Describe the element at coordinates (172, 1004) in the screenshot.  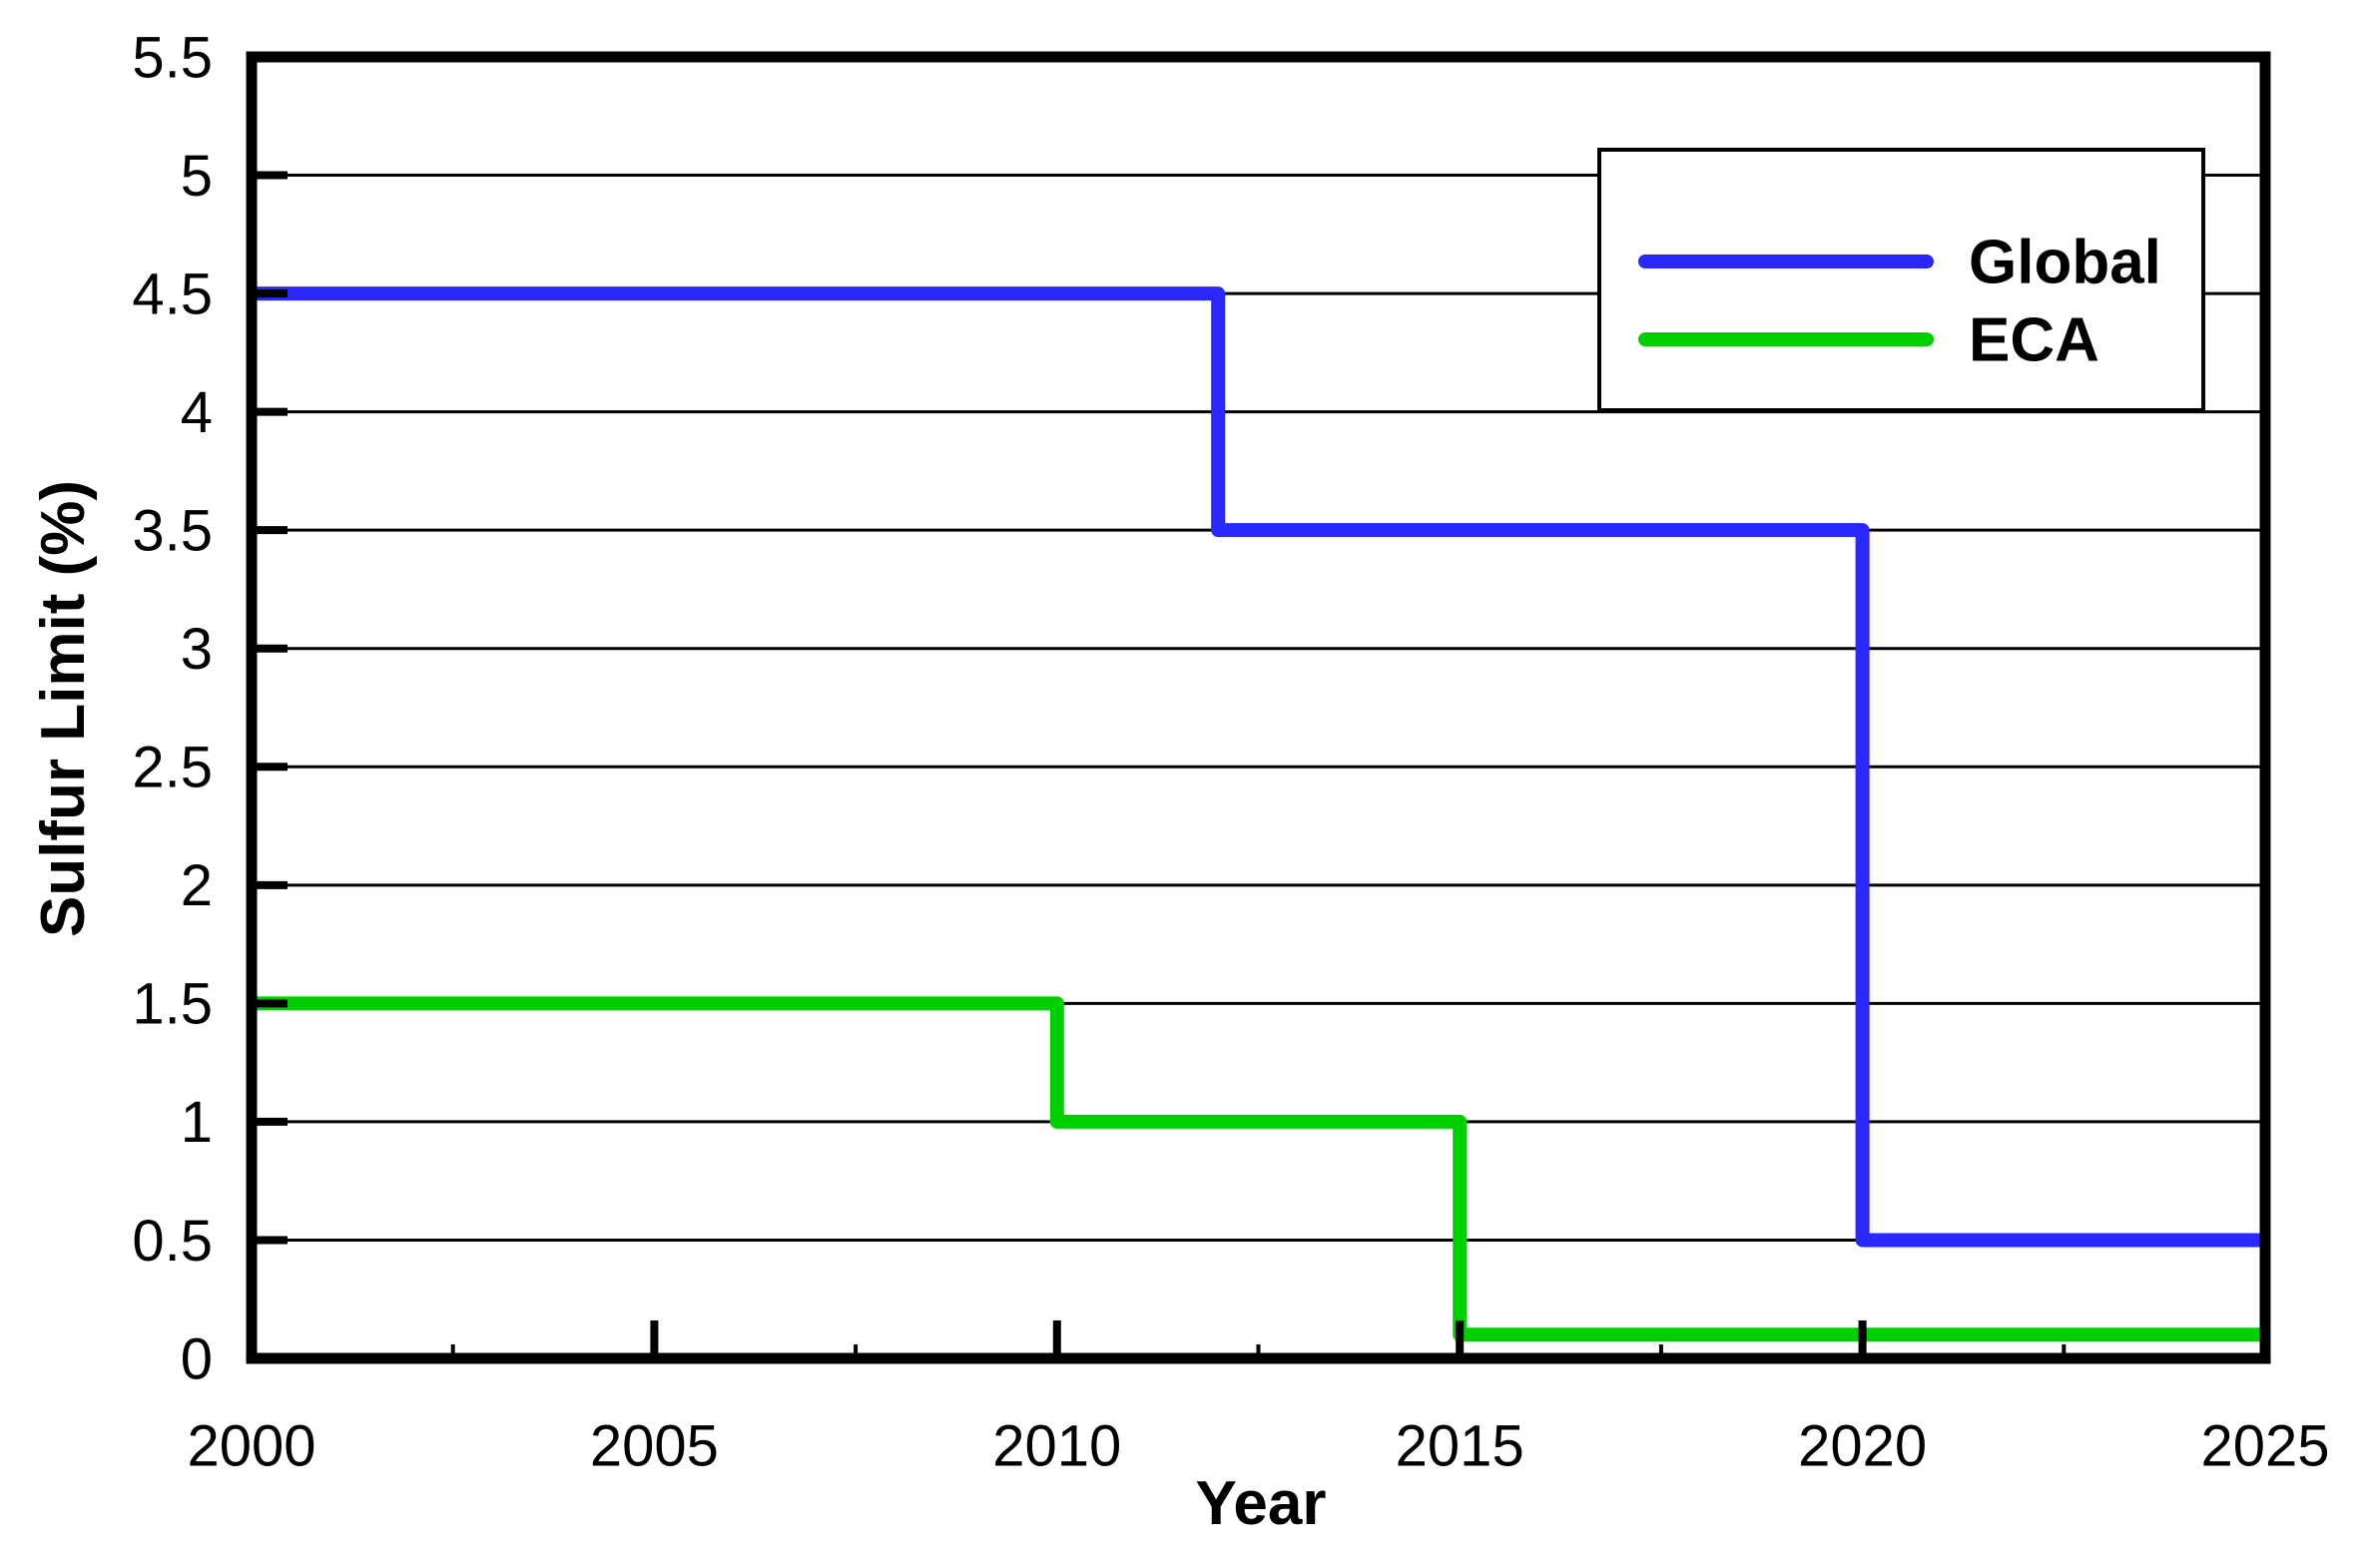
I see `y-tick-label: 1.5` at that location.